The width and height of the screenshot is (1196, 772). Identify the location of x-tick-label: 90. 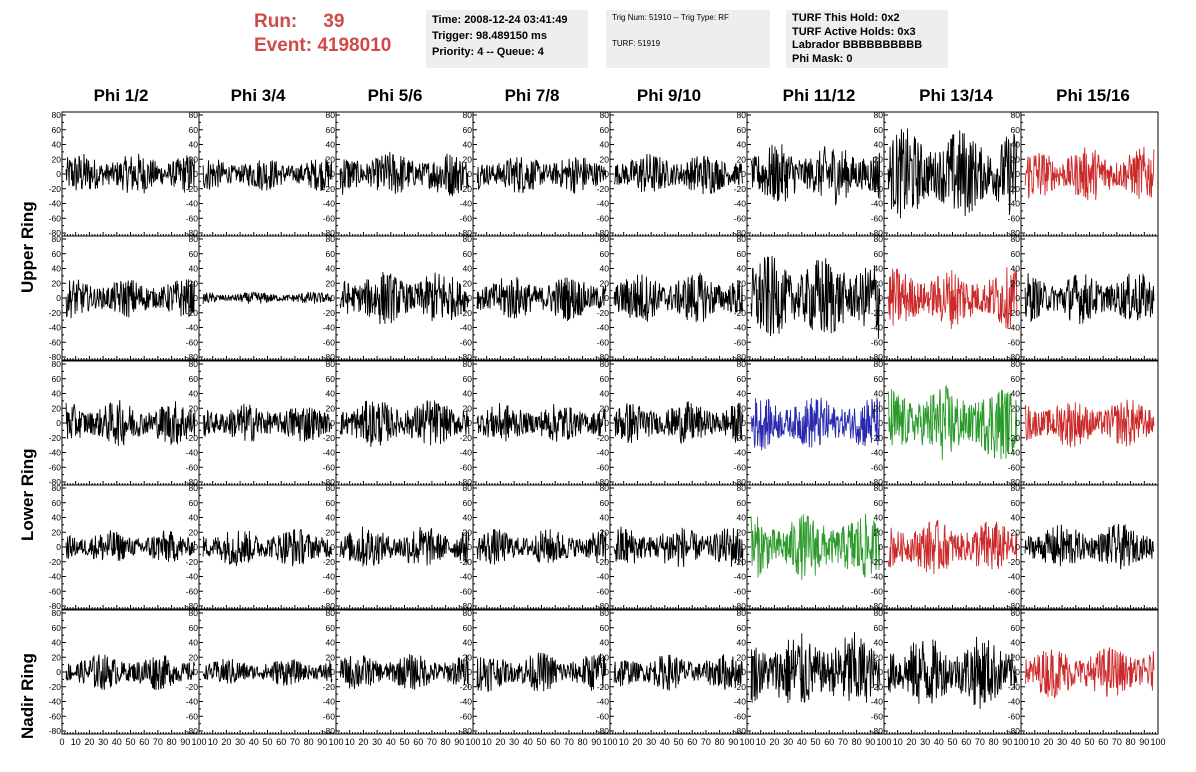
(322, 742).